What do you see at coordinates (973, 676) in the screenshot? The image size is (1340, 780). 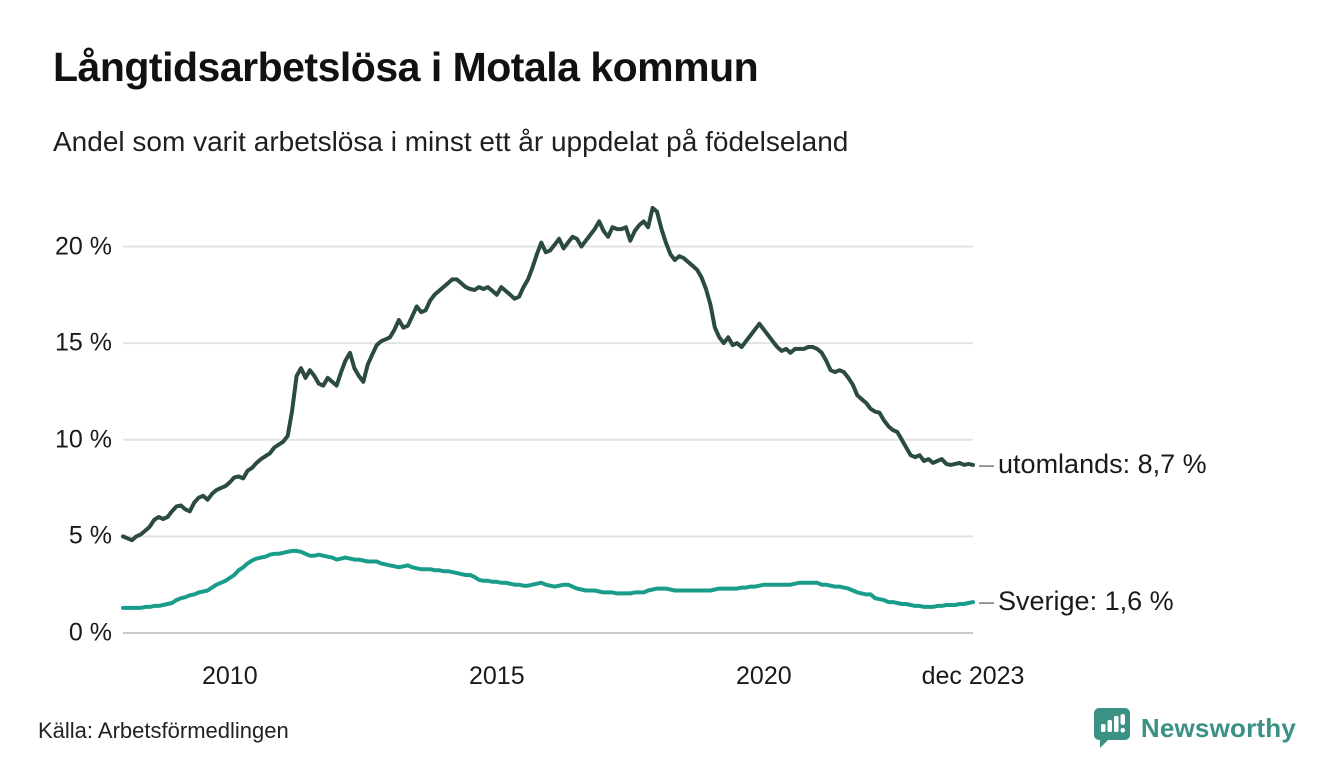 I see `x-axis-label-dec-2023: dec 2023` at bounding box center [973, 676].